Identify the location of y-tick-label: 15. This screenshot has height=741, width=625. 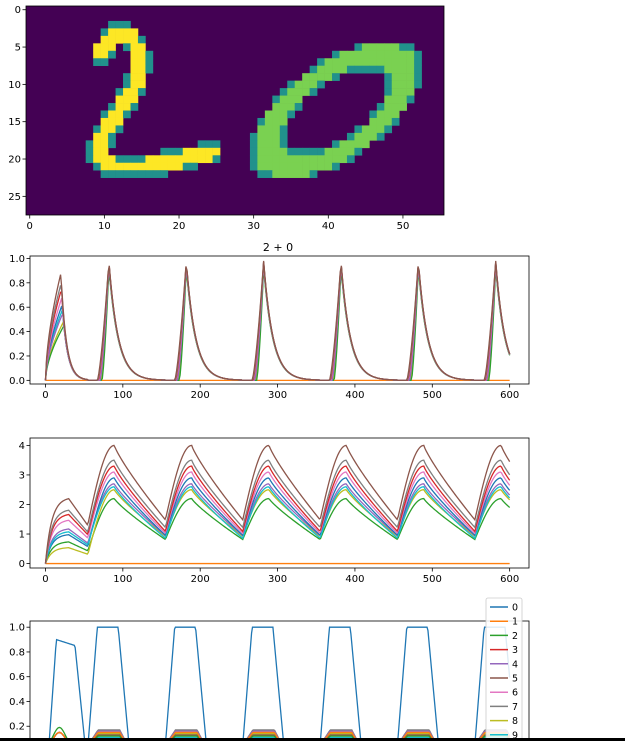
(14, 122).